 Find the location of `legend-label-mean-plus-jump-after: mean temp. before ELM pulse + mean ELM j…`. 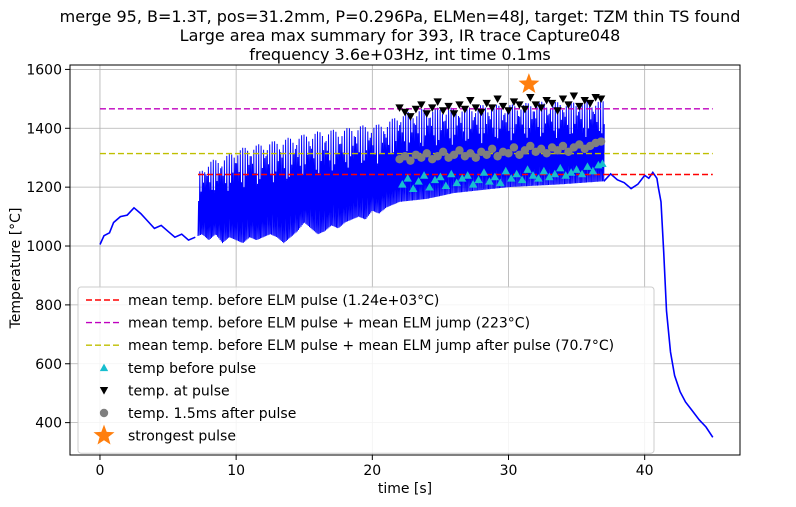

legend-label-mean-plus-jump-after: mean temp. before ELM pulse + mean ELM j… is located at coordinates (371, 346).